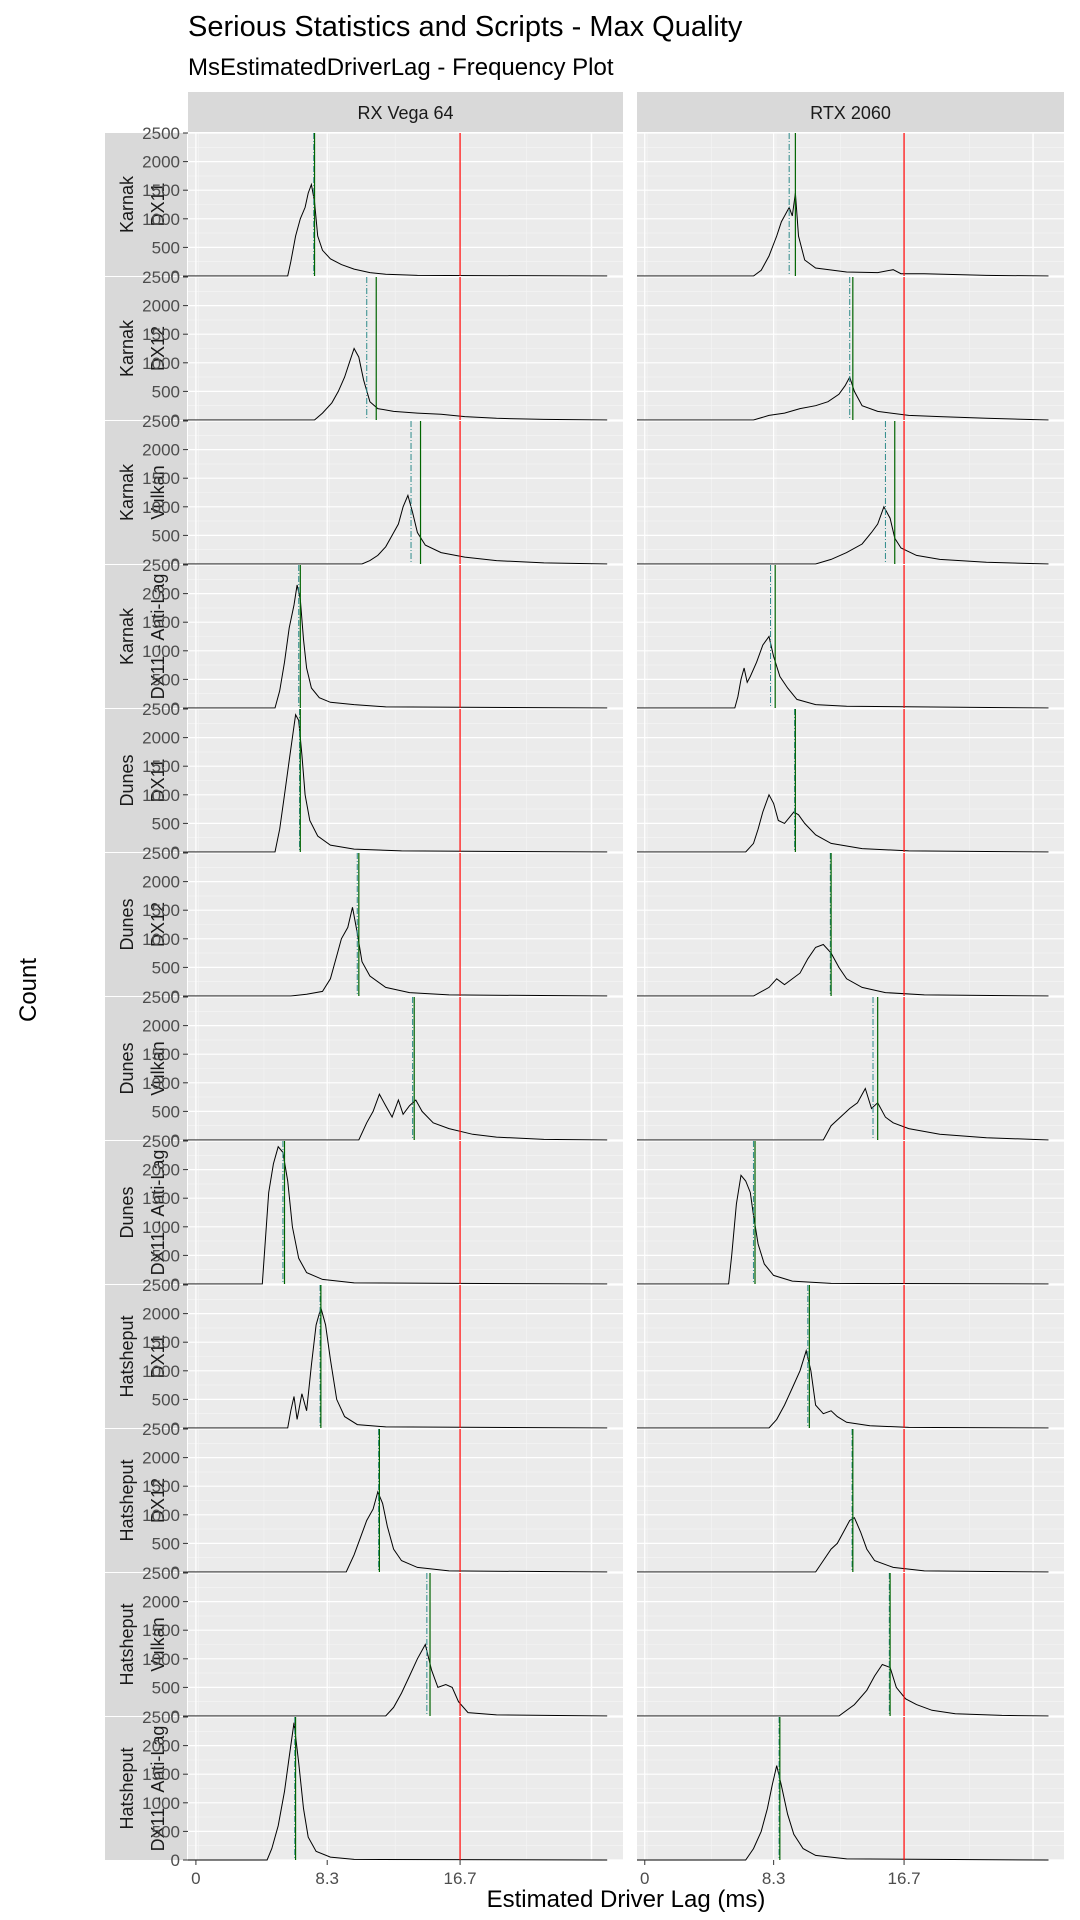  What do you see at coordinates (401, 67) in the screenshot?
I see `chart-subtitle: MsEstimatedDriverLag - Frequency Plot` at bounding box center [401, 67].